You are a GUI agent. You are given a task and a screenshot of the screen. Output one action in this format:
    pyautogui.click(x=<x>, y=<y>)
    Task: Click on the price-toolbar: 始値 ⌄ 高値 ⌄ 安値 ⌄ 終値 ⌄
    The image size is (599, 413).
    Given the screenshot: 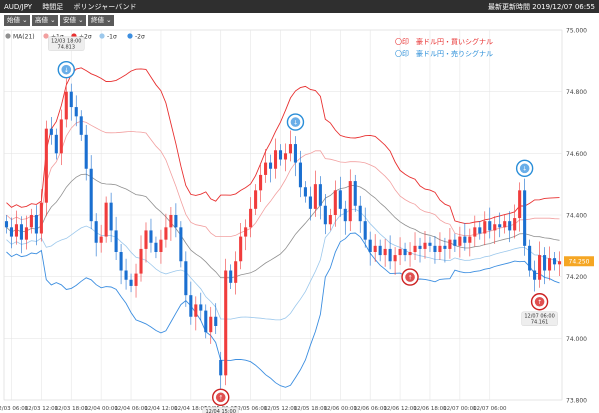 What is the action you would take?
    pyautogui.click(x=299, y=21)
    